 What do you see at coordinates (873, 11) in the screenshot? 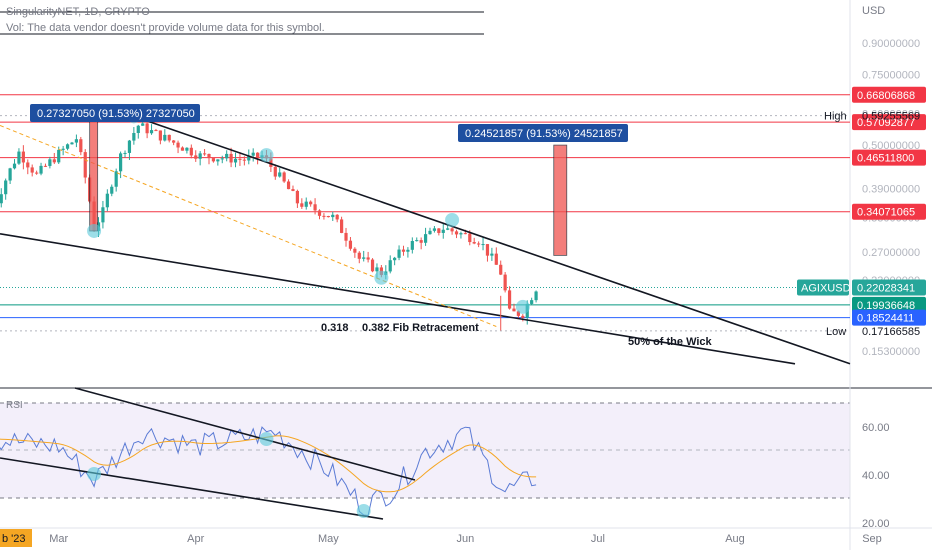
I see `currency-label: USD` at bounding box center [873, 11].